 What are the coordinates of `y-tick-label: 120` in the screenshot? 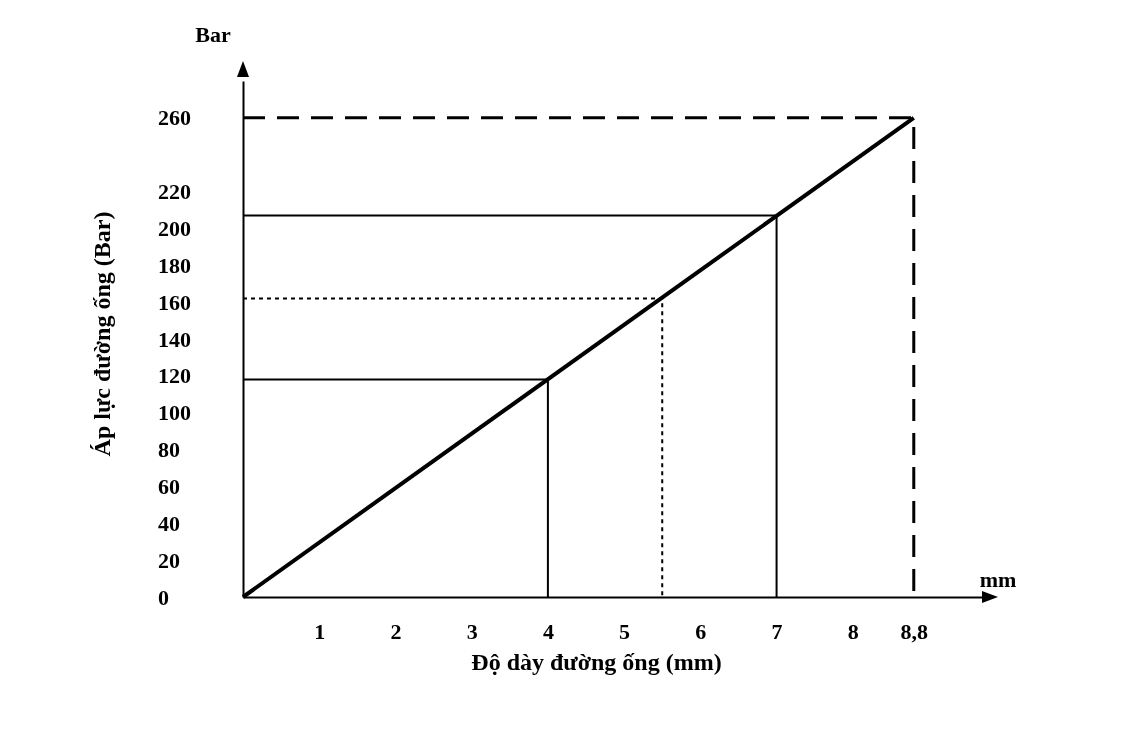 It's located at (174, 376).